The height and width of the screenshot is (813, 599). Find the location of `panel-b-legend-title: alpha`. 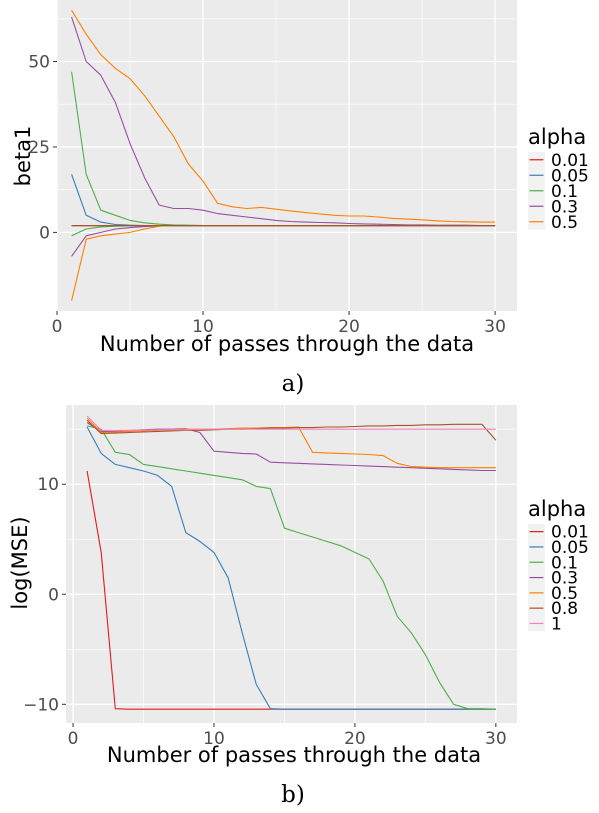

panel-b-legend-title: alpha is located at coordinates (557, 509).